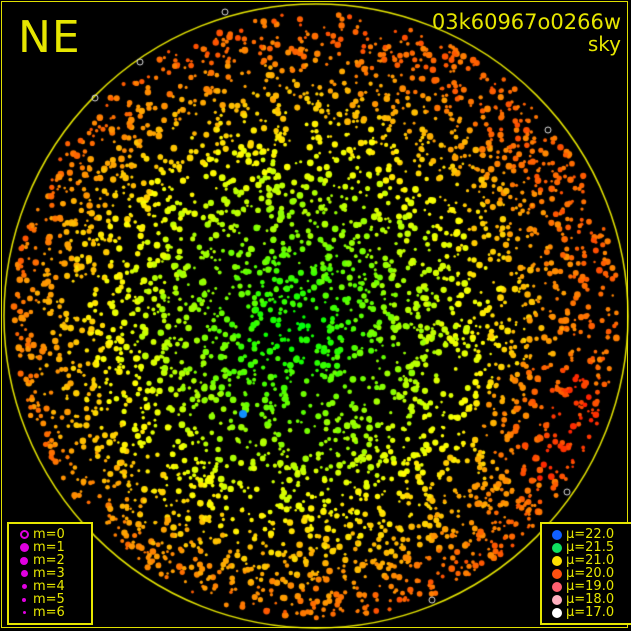 This screenshot has width=631, height=631. I want to click on brightness-legend-item: μ=17.0, so click(588, 612).